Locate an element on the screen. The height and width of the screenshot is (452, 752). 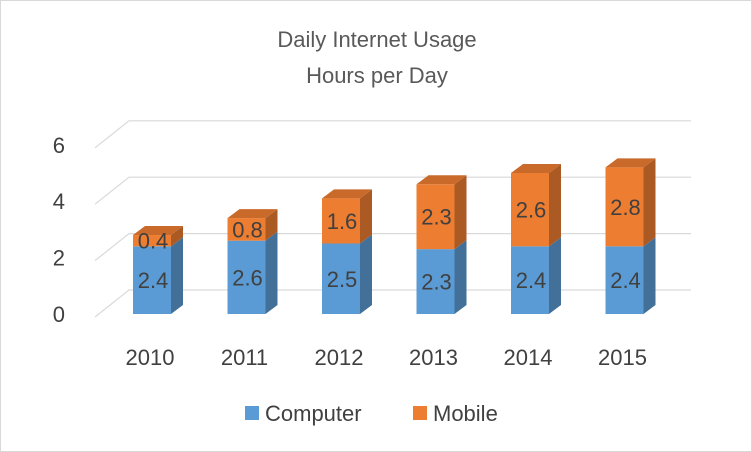
y-axis-ticks: 0 2 4 6 is located at coordinates (59, 230).